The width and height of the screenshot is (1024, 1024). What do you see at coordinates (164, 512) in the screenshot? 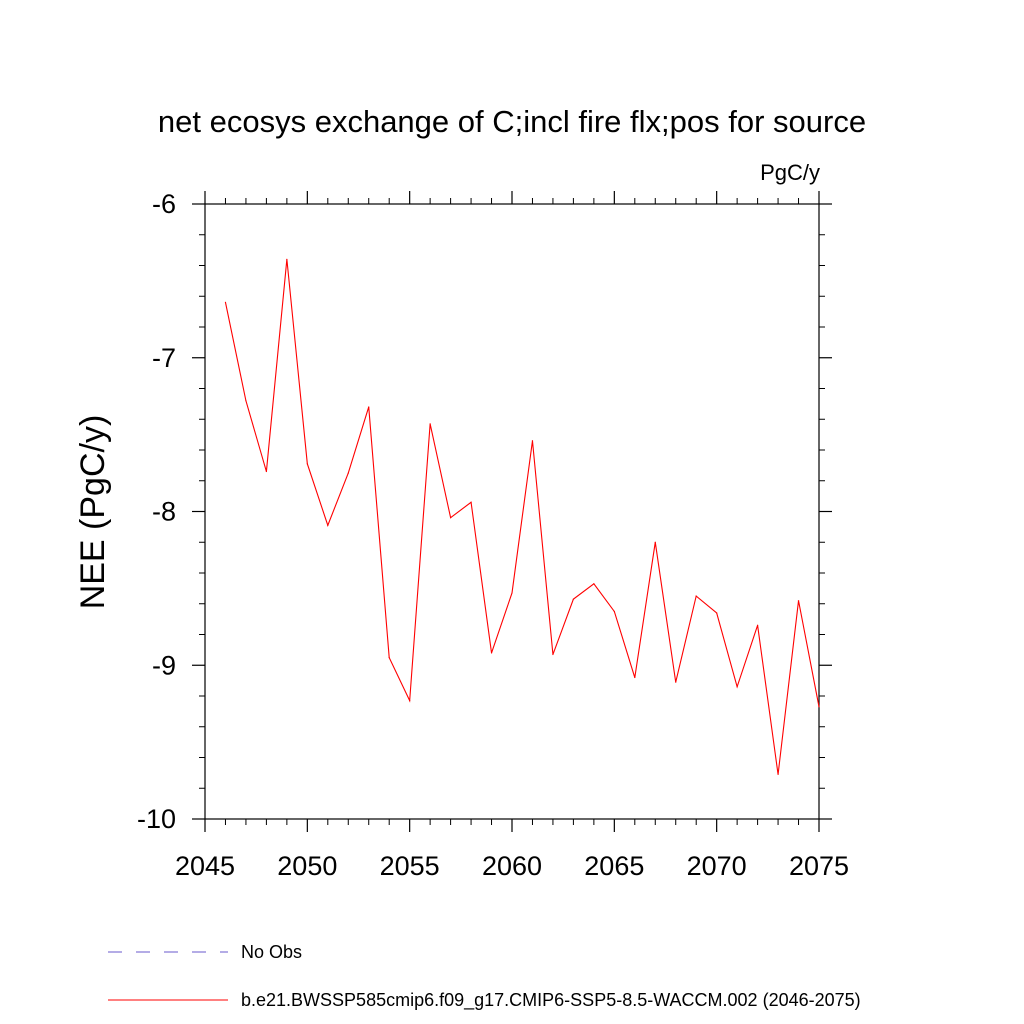
I see `y-tick-label: -8` at bounding box center [164, 512].